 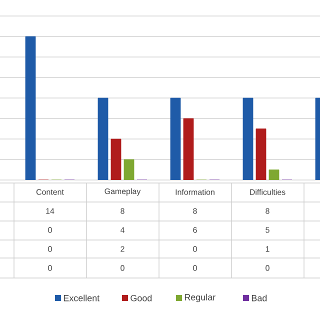 What do you see at coordinates (200, 298) in the screenshot?
I see `legend-label: Regular` at bounding box center [200, 298].